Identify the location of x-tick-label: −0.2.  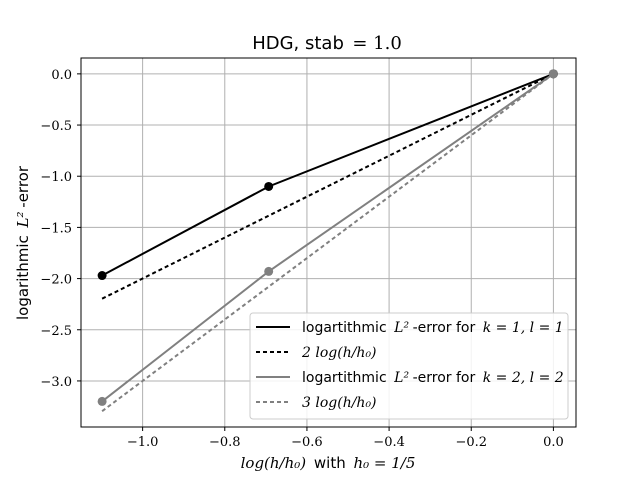
(471, 442).